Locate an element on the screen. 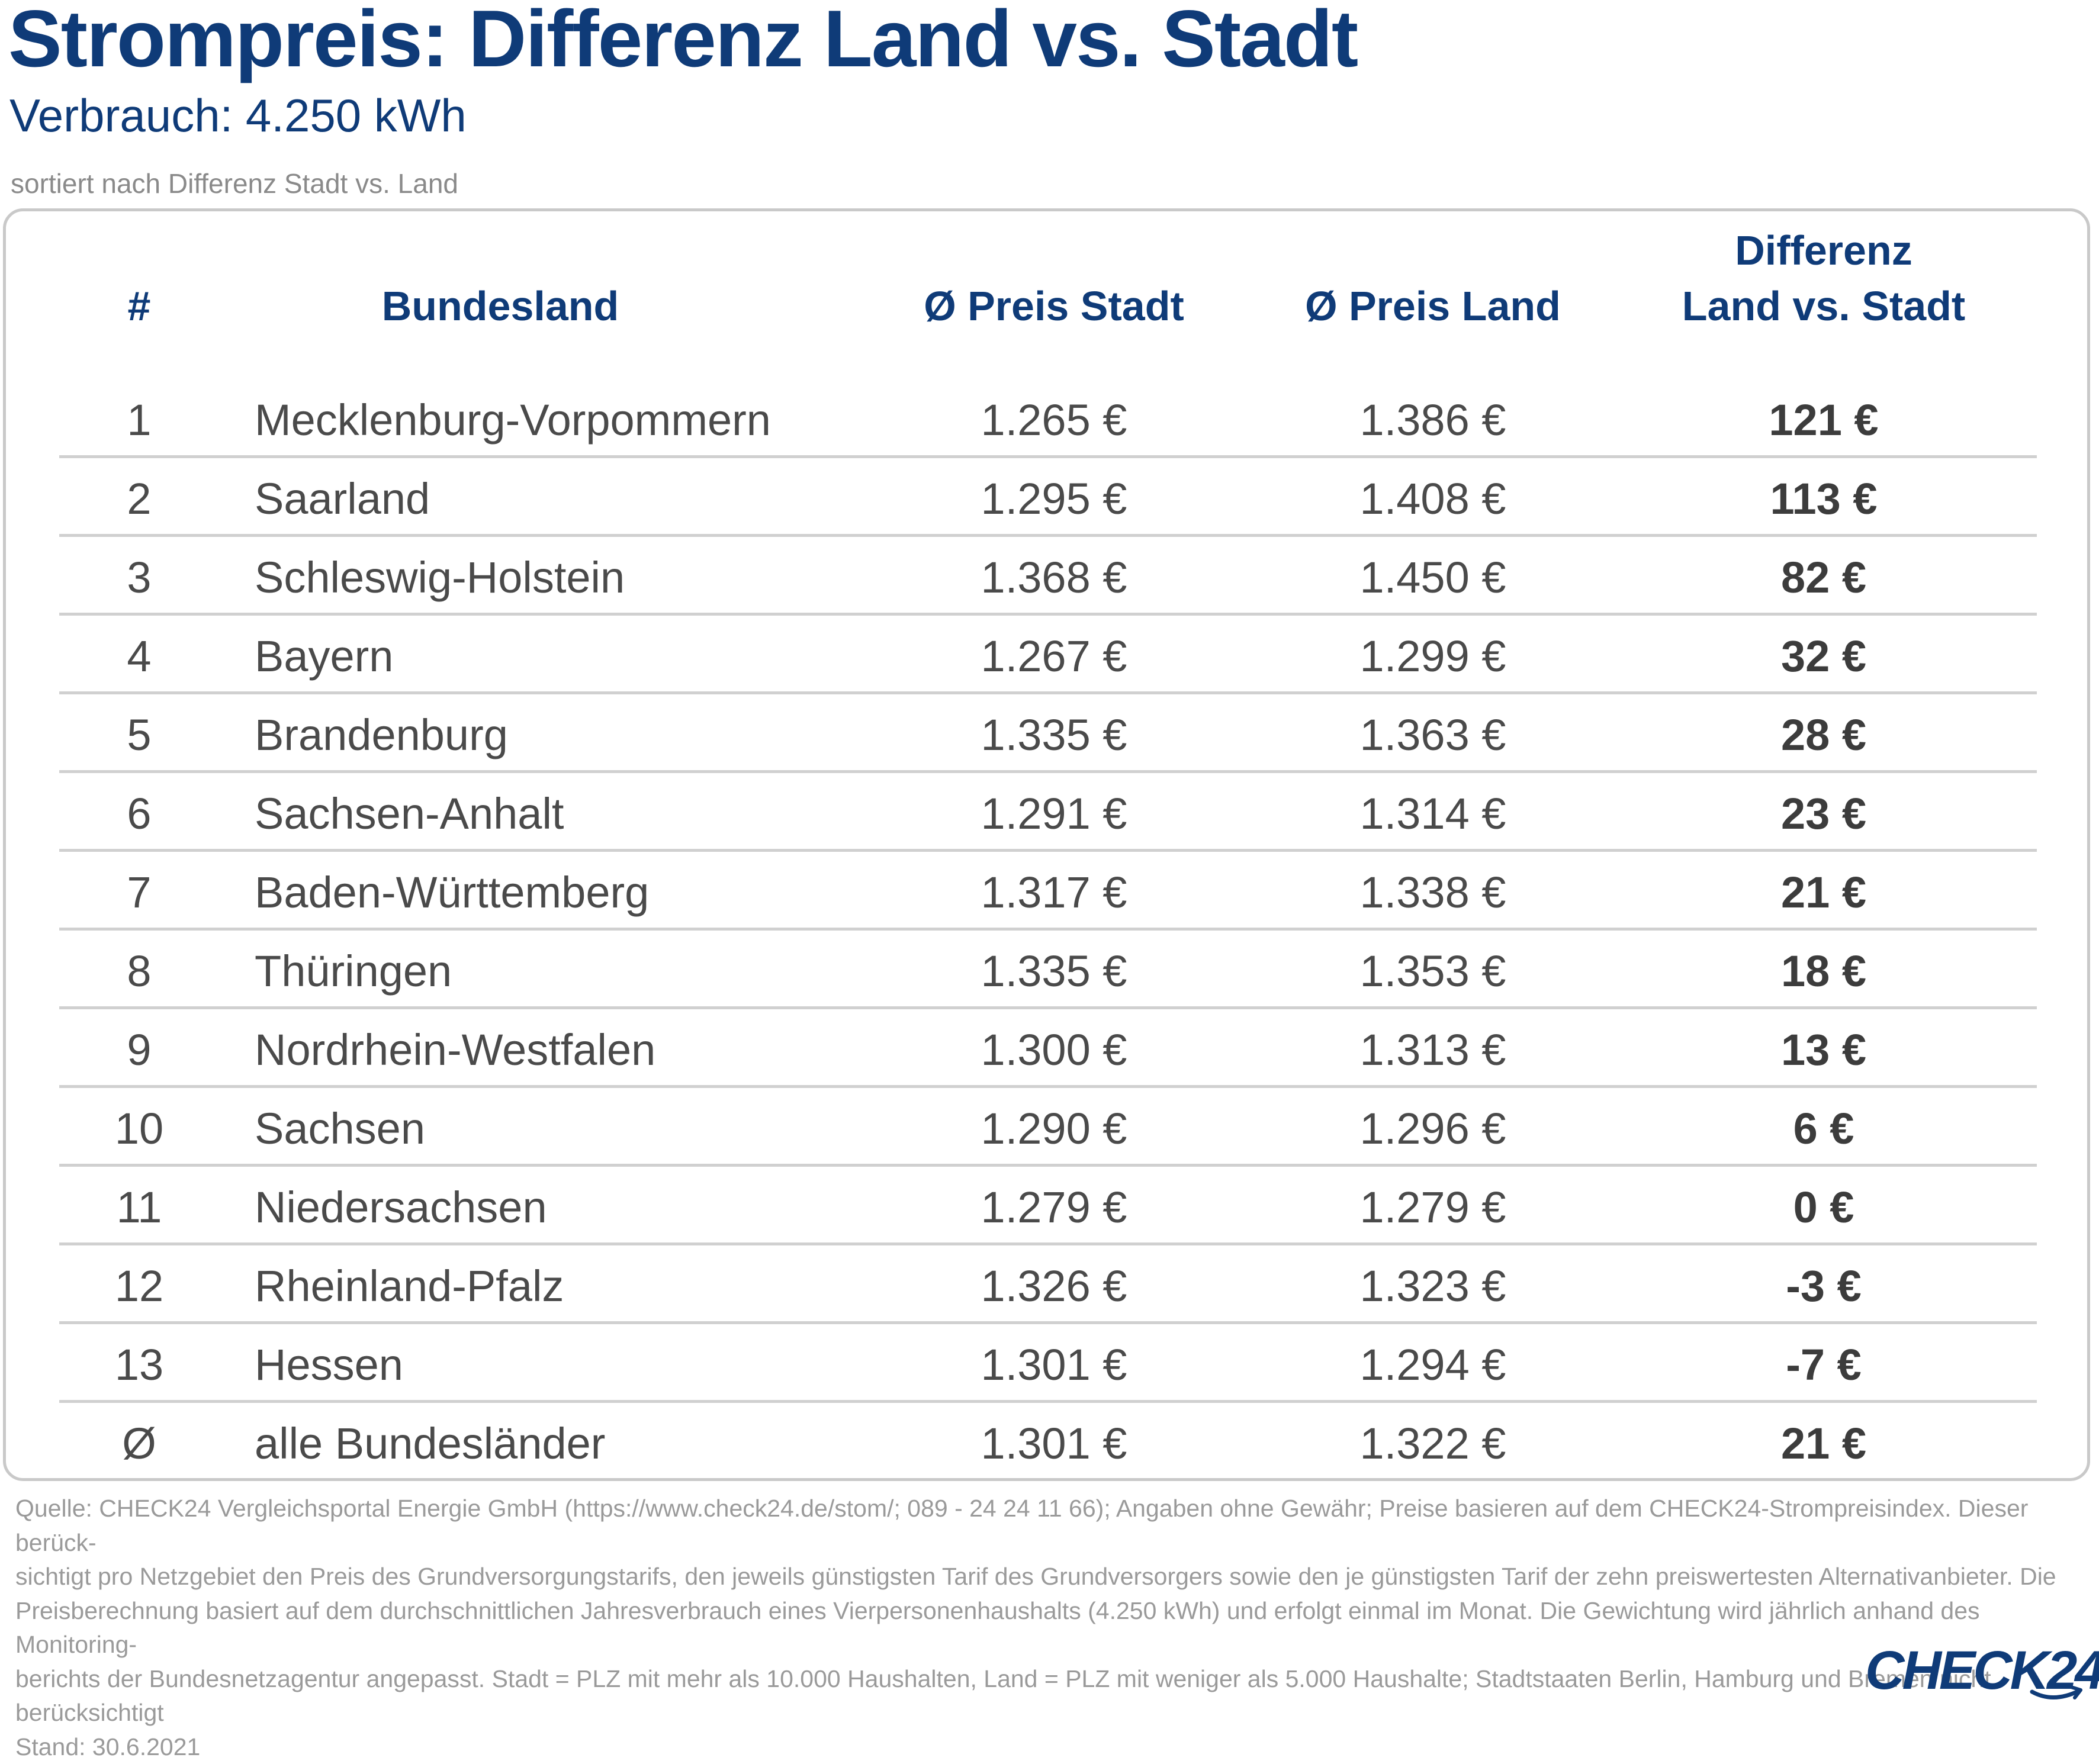  row-bundesland: alle Bundesländer is located at coordinates (430, 1444).